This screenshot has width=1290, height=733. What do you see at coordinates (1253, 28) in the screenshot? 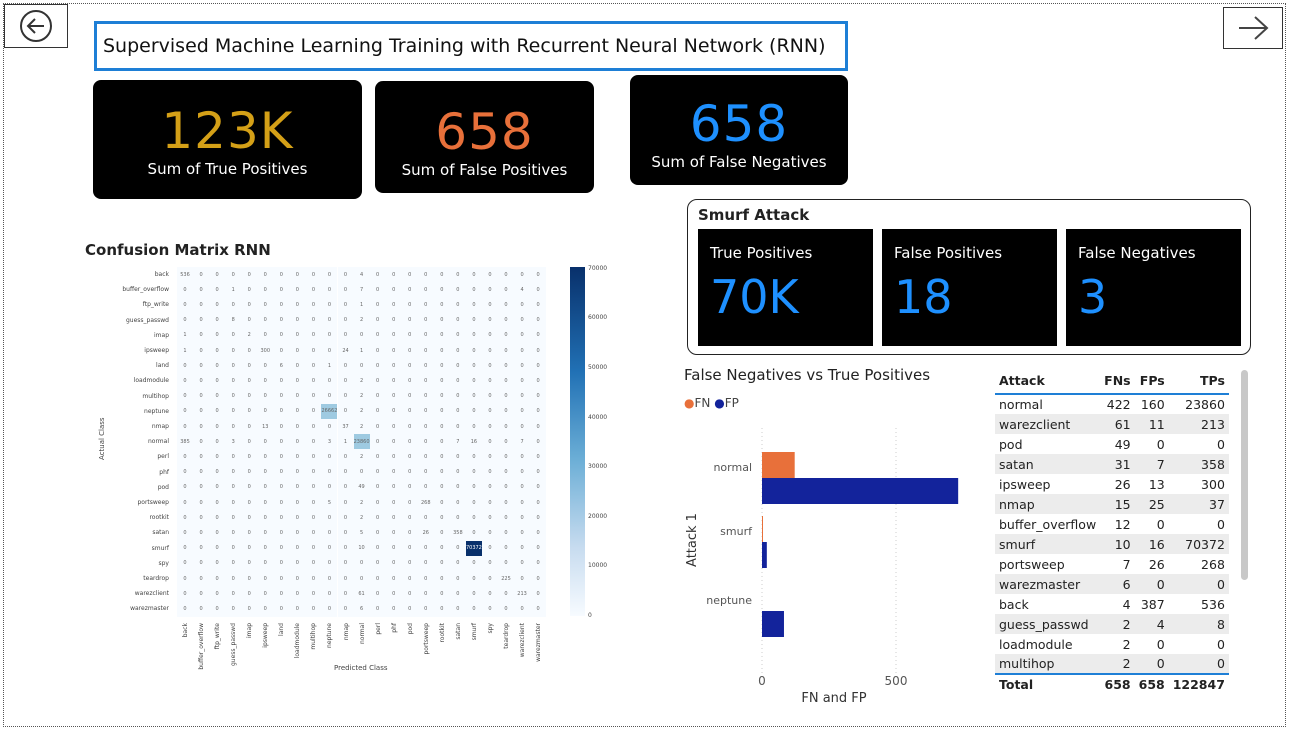
I see `forward-button` at bounding box center [1253, 28].